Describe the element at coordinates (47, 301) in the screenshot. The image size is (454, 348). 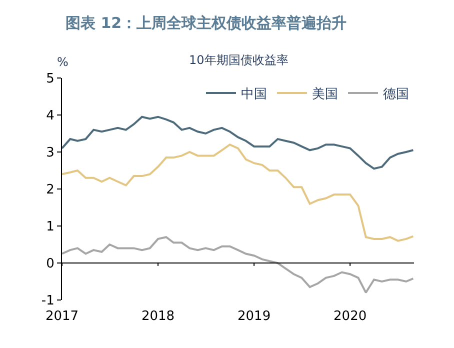
I see `y-tick-label: -1` at that location.